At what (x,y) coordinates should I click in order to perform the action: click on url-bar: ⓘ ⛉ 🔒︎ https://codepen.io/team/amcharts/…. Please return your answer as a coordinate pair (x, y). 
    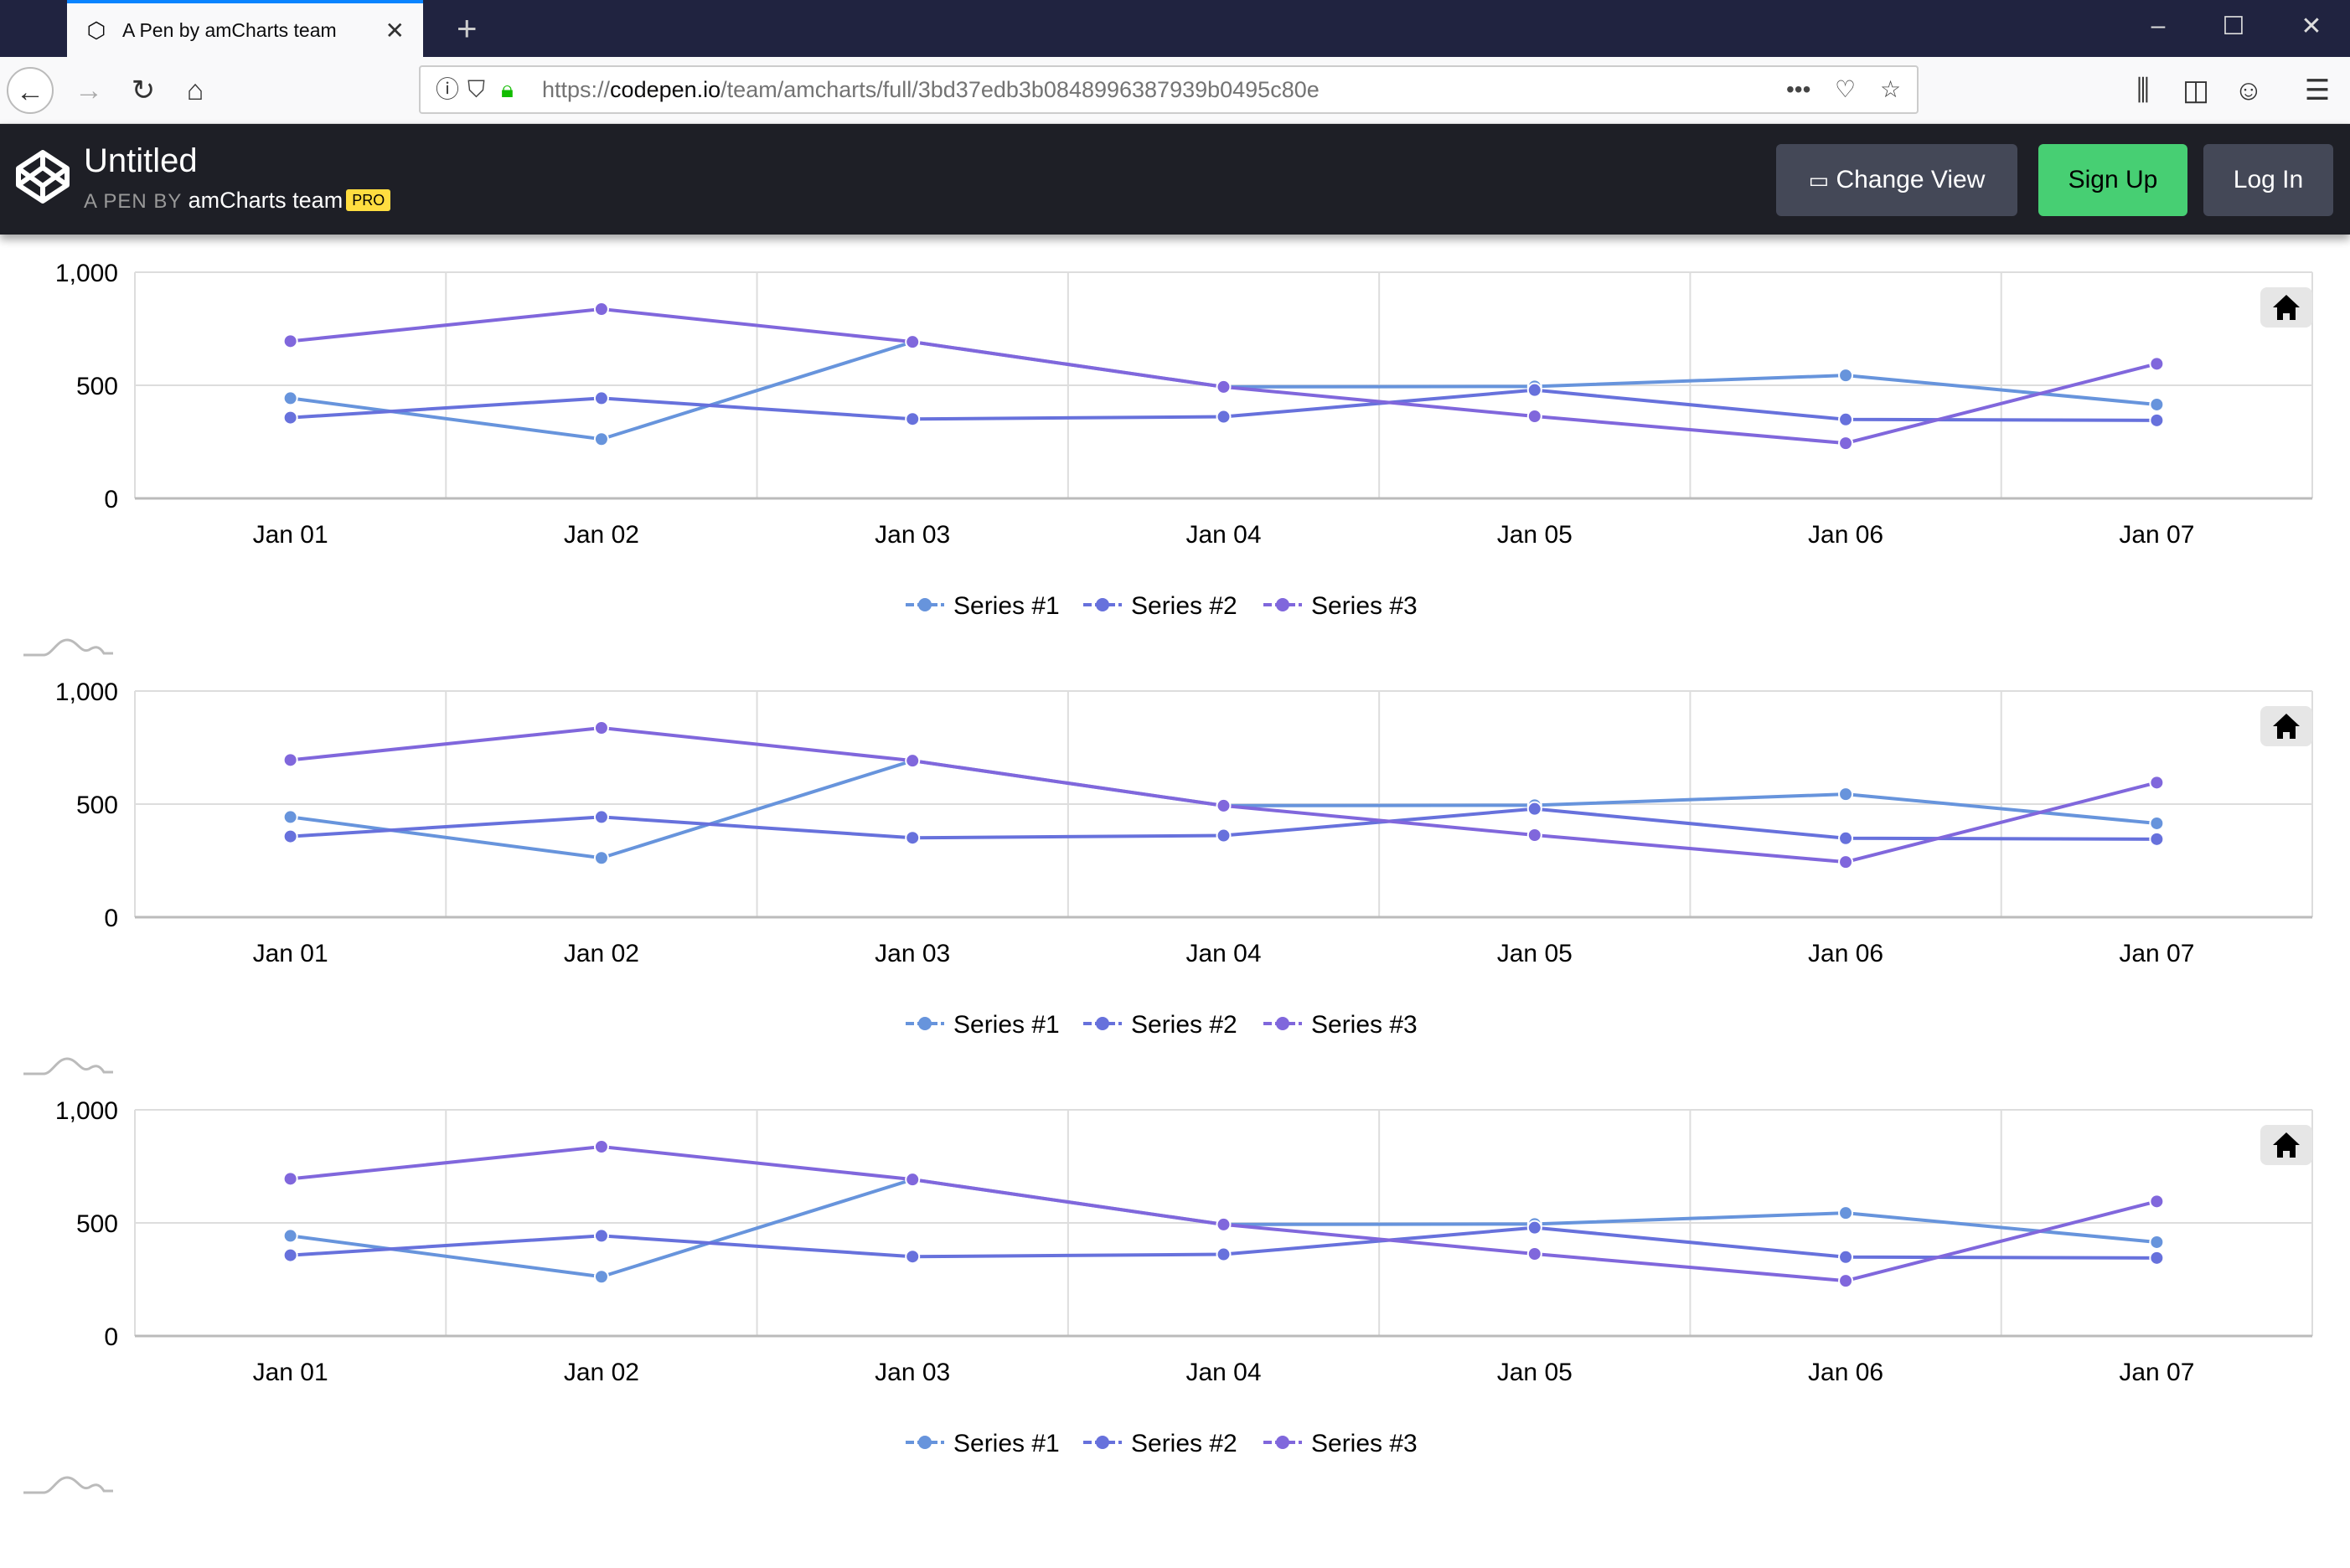
    Looking at the image, I should click on (1169, 89).